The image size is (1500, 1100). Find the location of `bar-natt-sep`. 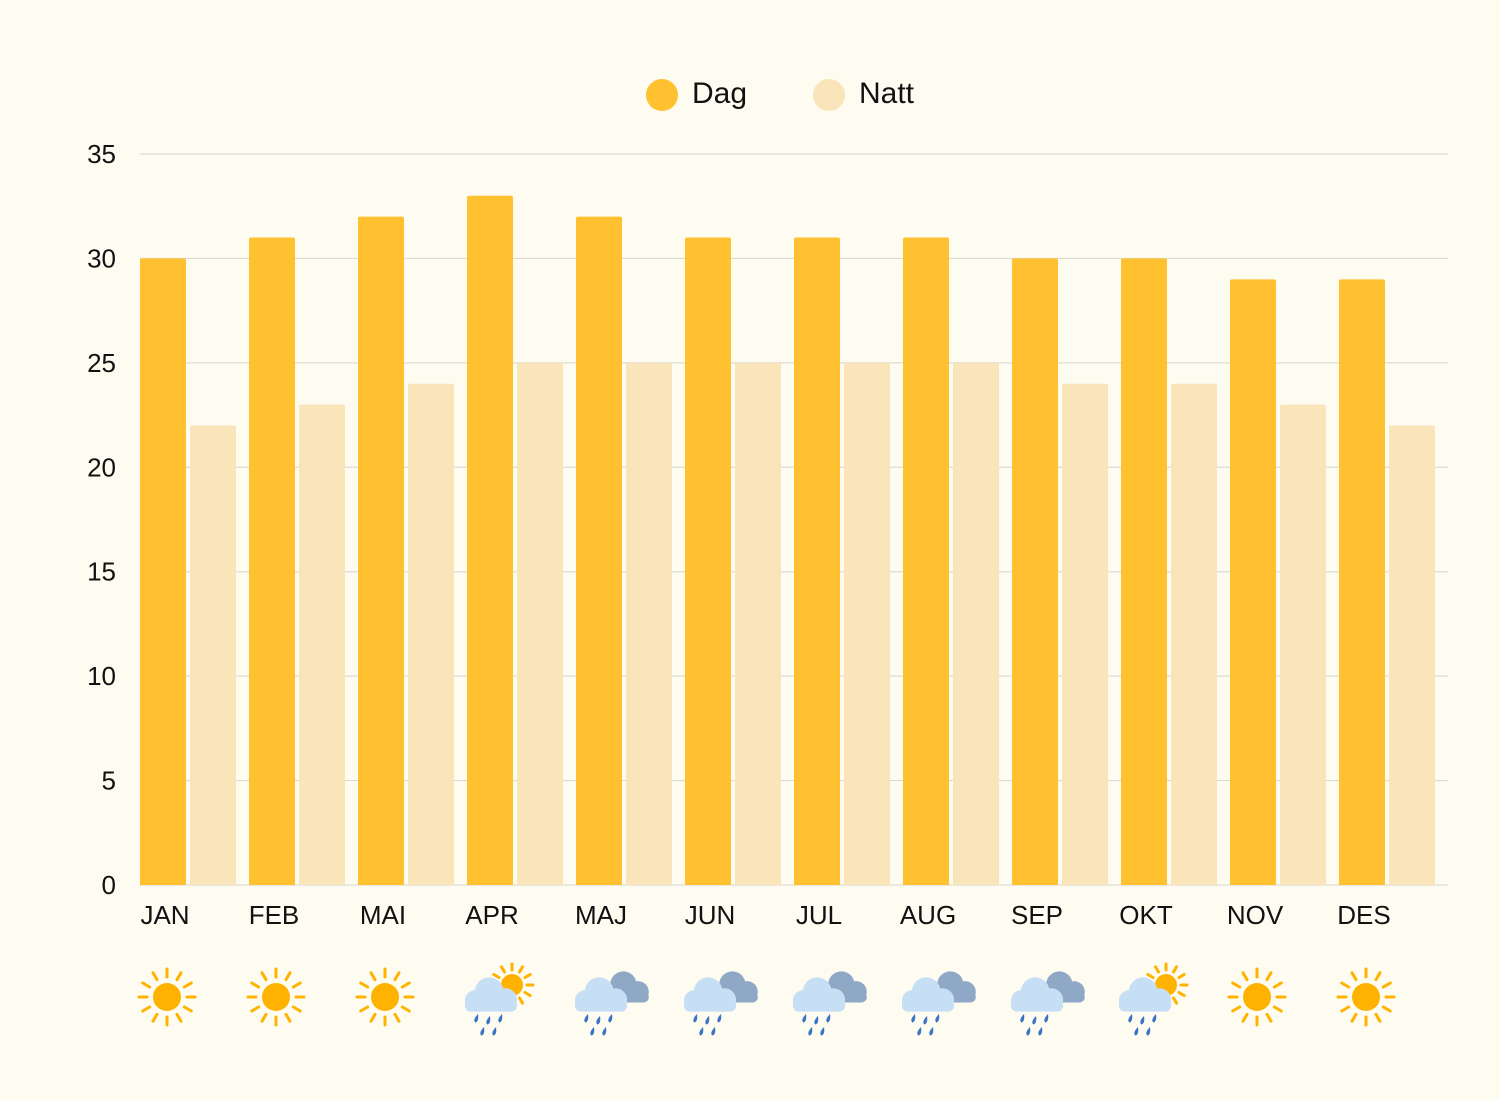

bar-natt-sep is located at coordinates (1085, 634).